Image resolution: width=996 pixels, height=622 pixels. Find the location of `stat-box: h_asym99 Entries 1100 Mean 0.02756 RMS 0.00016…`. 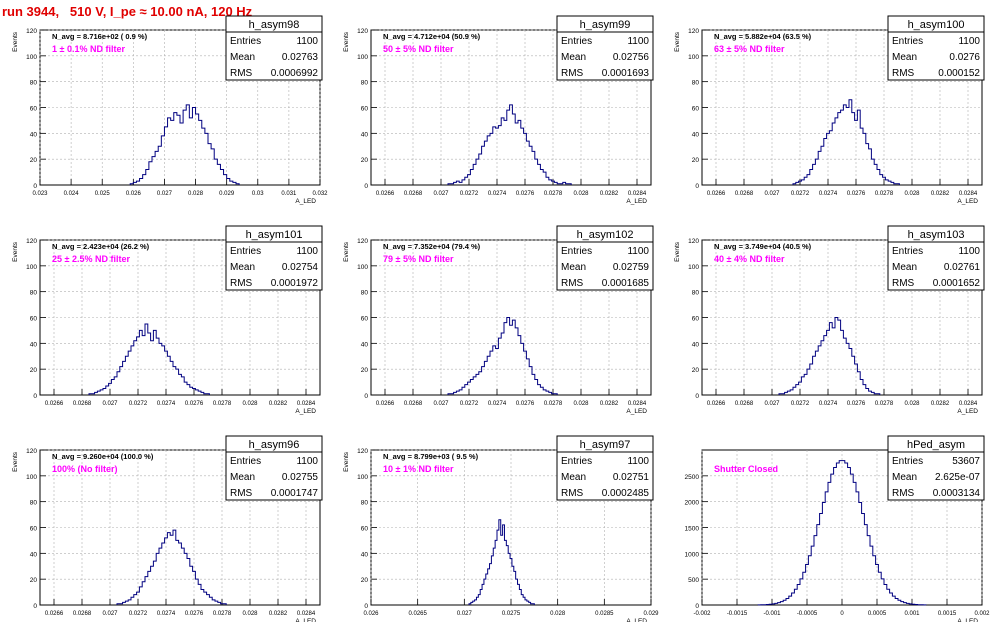

stat-box: h_asym99 Entries 1100 Mean 0.02756 RMS 0.00016… is located at coordinates (605, 48).